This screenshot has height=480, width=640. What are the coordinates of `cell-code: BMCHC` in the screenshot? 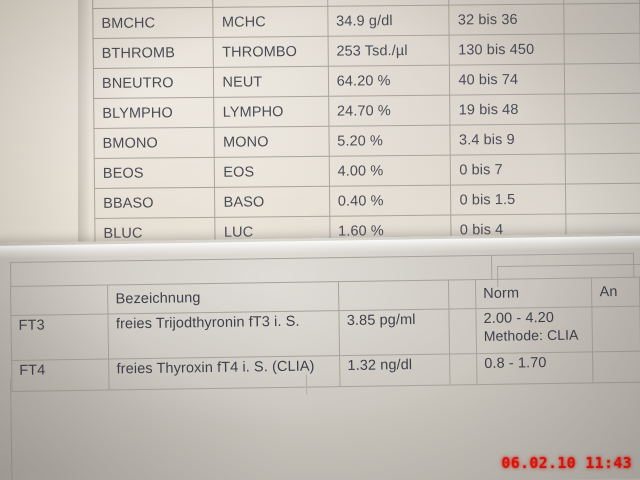 It's located at (153, 23).